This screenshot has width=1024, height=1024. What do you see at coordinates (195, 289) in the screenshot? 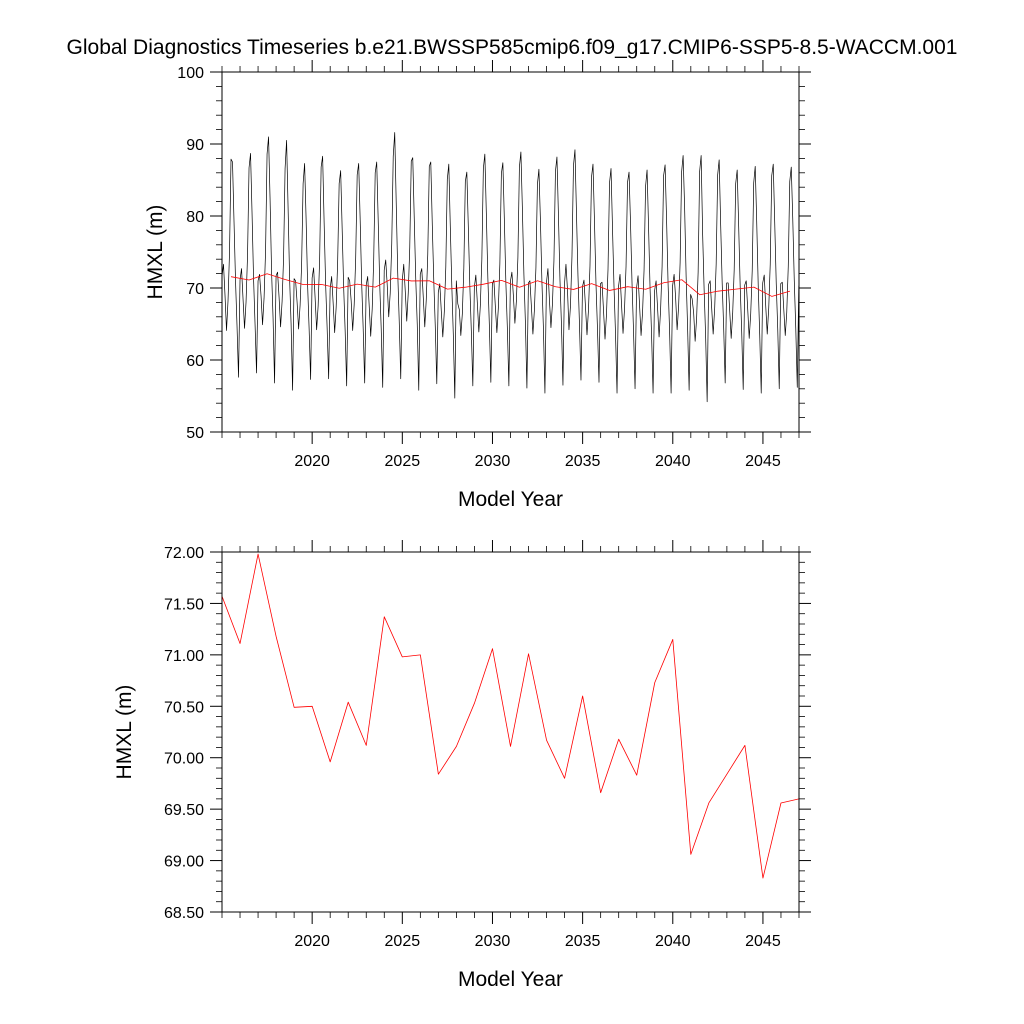
I see `y-tick-label: 70` at bounding box center [195, 289].